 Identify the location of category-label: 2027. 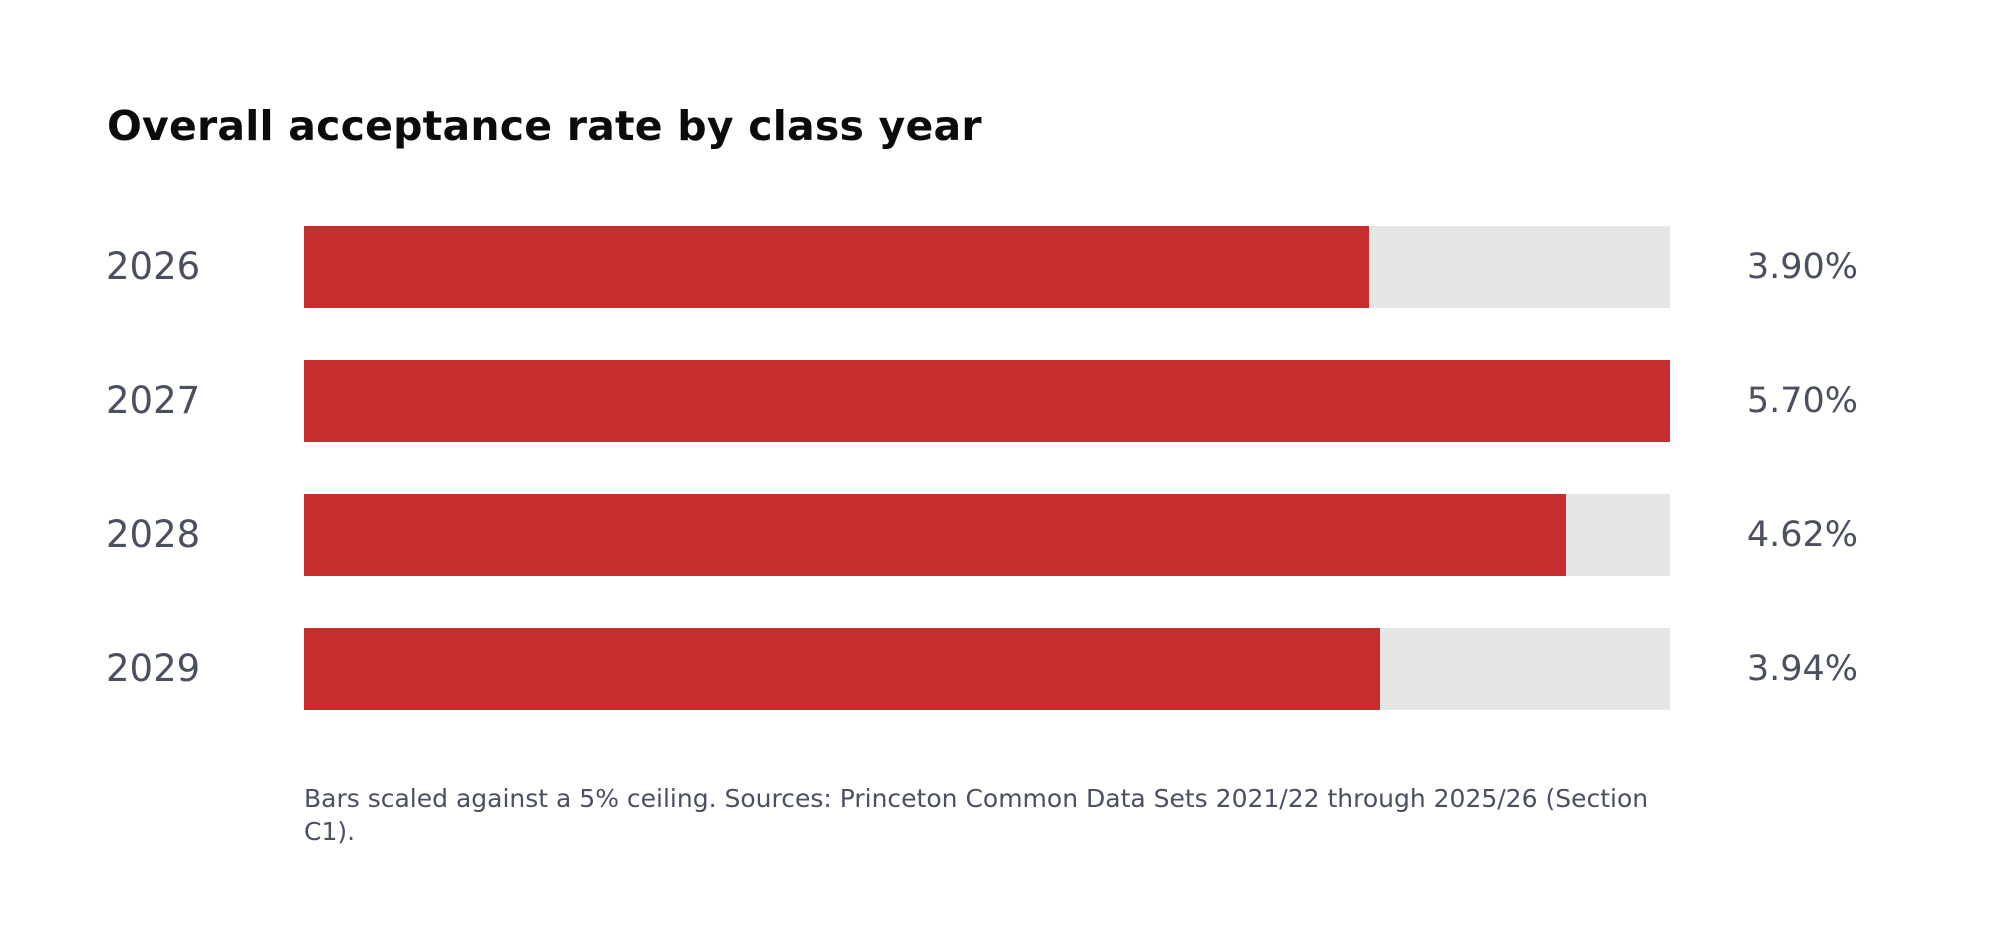
(153, 400).